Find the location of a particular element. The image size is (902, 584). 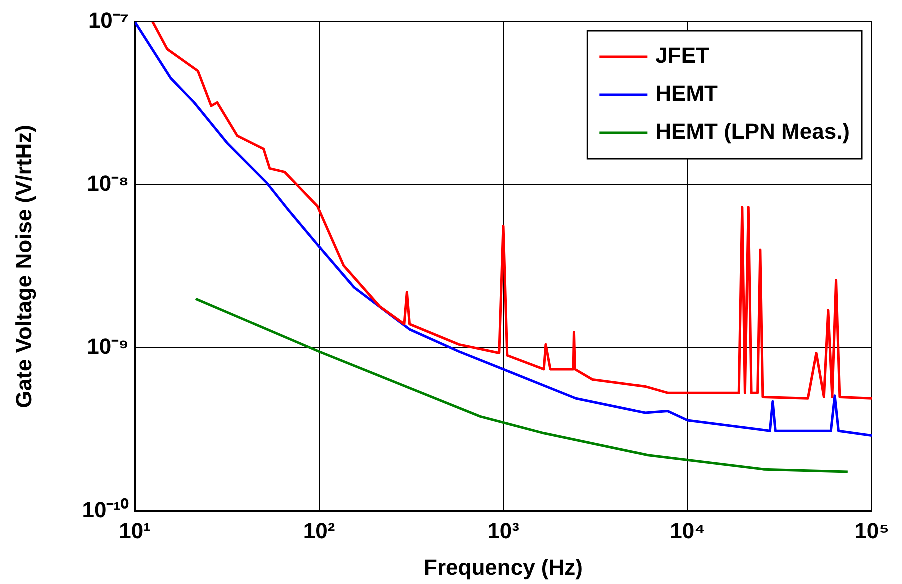

y-tick-label: 10⁻⁸ is located at coordinates (108, 183).